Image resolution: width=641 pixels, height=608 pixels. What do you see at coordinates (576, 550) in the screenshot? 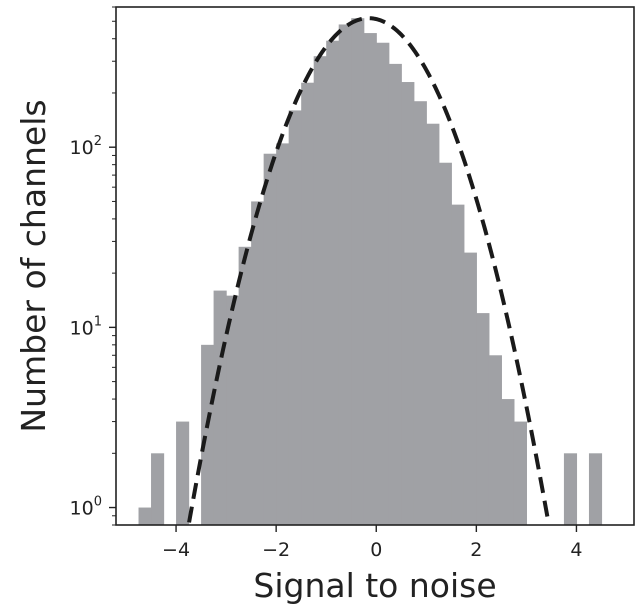
I see `x-tick-label: 4` at bounding box center [576, 550].